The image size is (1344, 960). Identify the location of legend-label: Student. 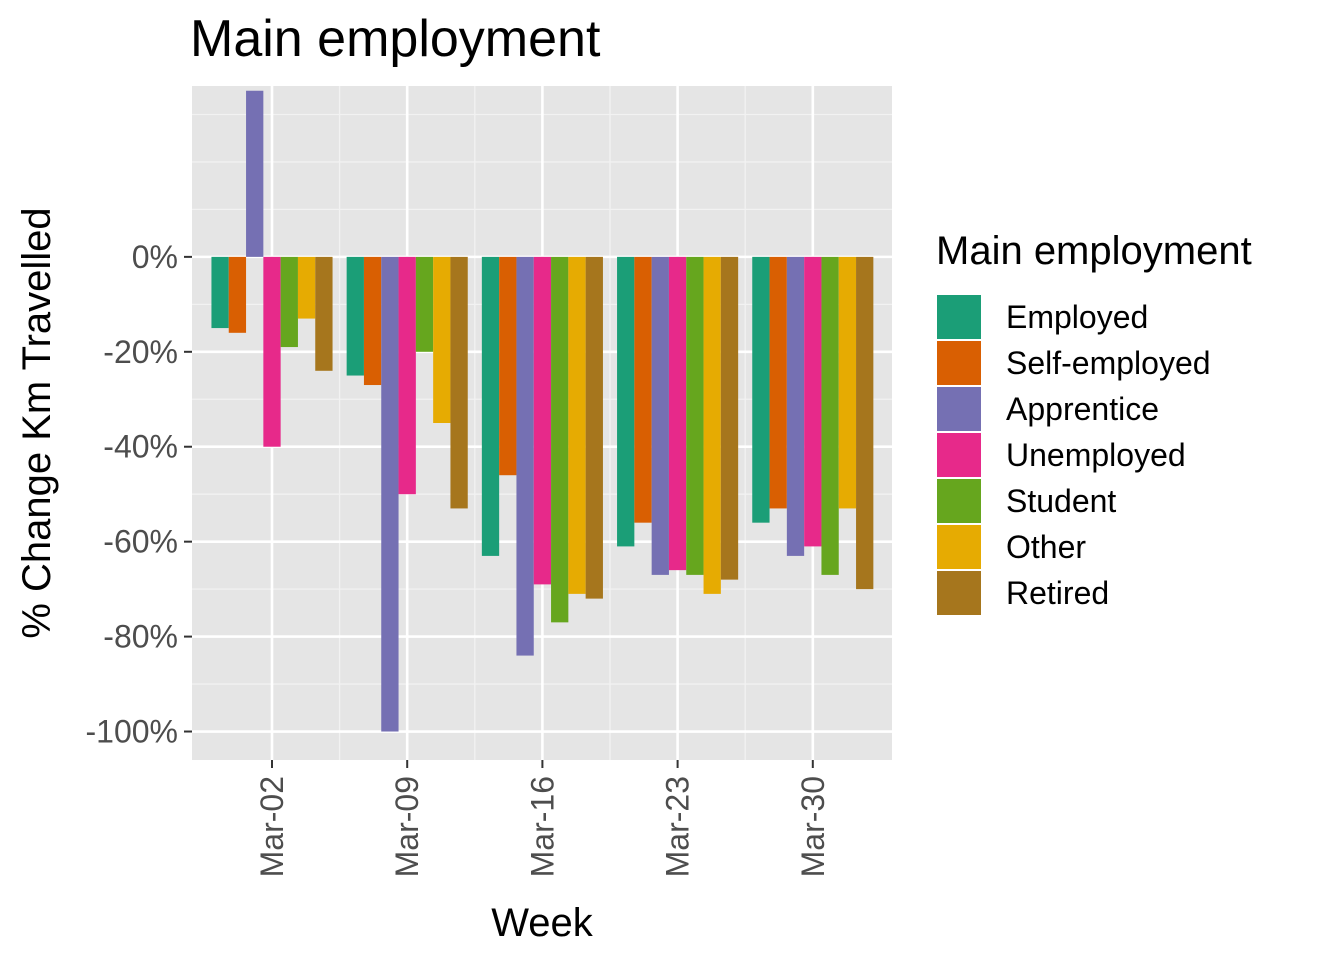
(1061, 501).